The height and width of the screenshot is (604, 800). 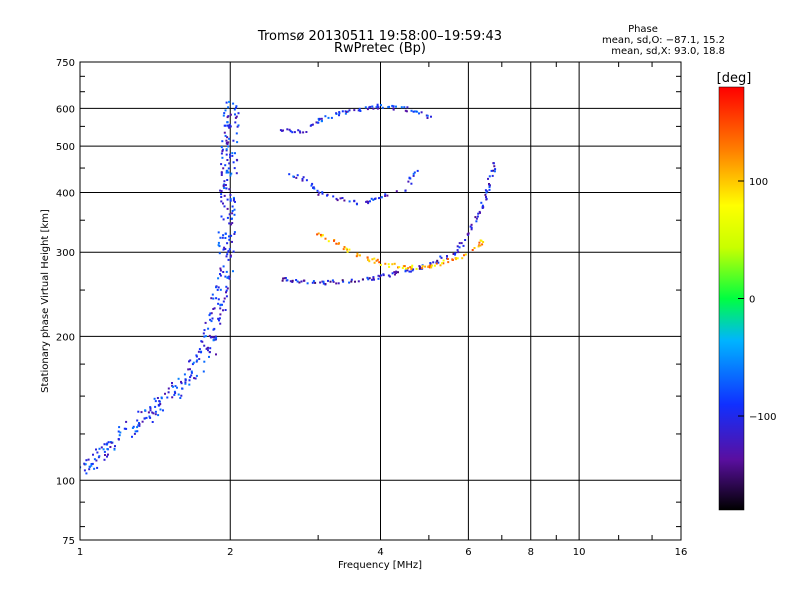 I want to click on colorbar-tick-label: 0, so click(x=752, y=300).